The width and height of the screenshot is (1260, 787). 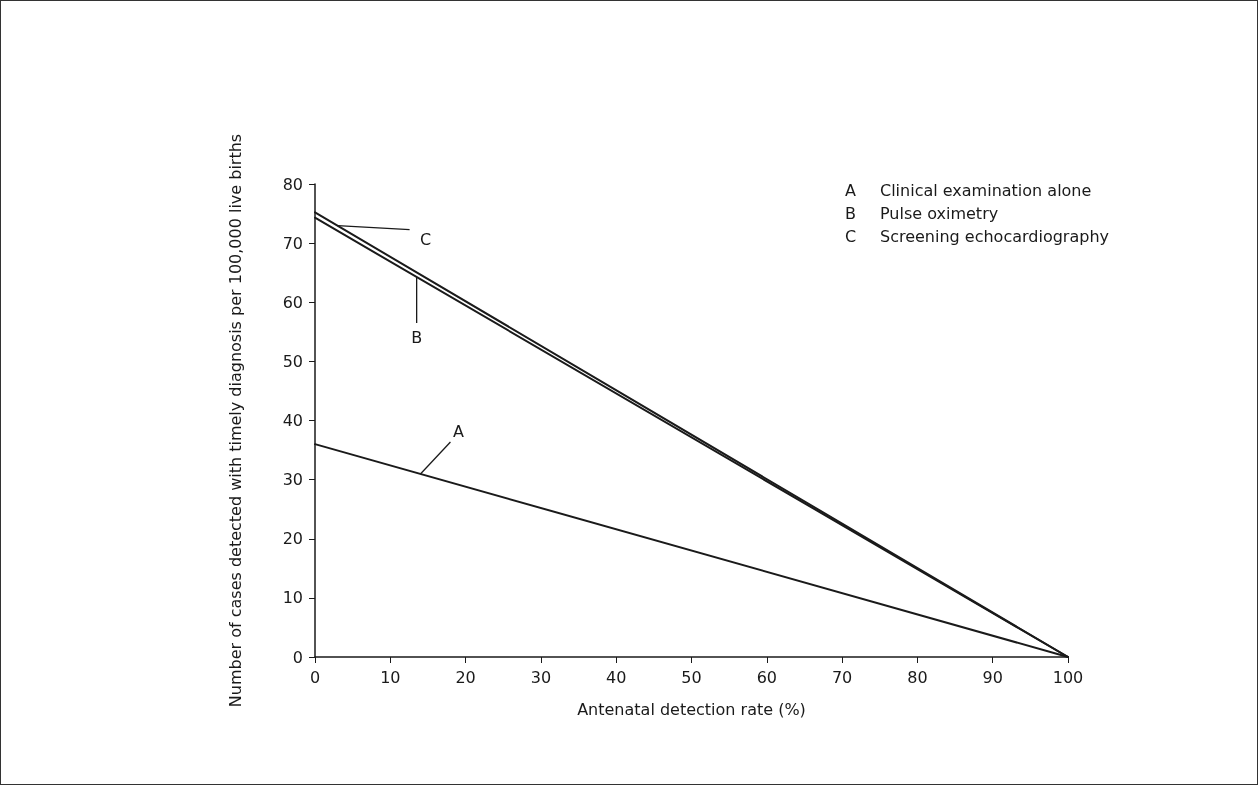 I want to click on text: A Clinical examination alone, so click(x=968, y=190).